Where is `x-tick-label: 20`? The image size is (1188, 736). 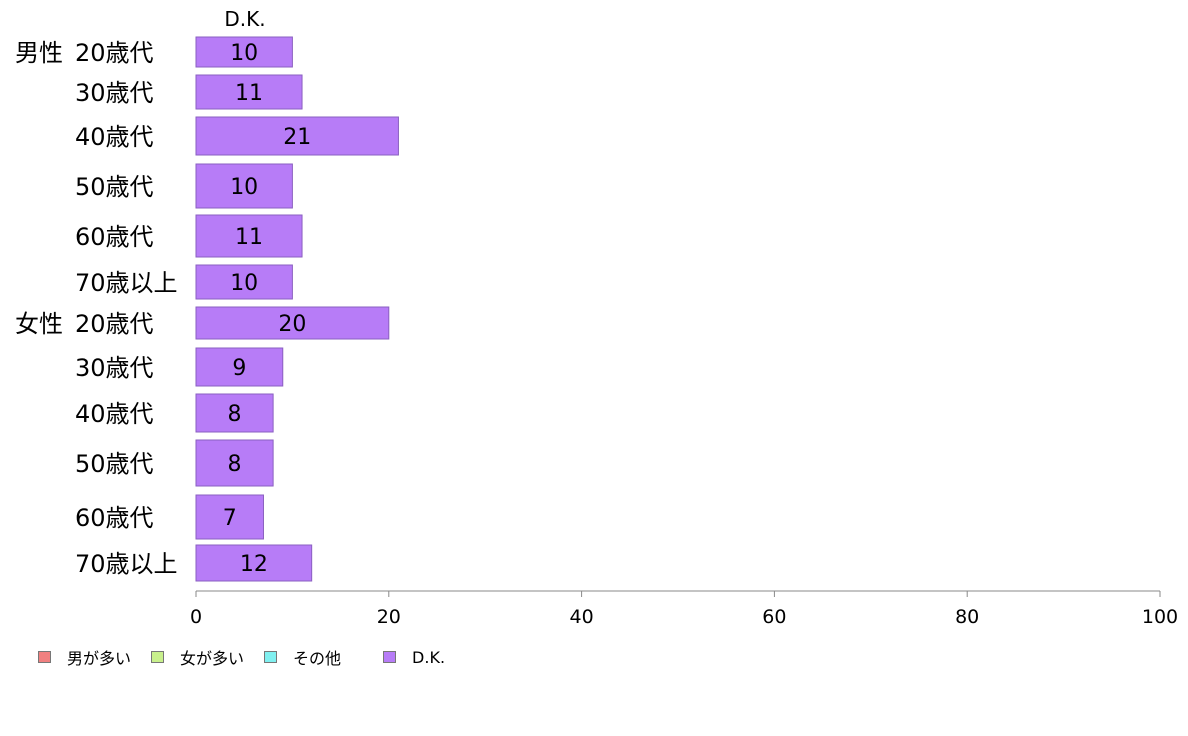 x-tick-label: 20 is located at coordinates (389, 617).